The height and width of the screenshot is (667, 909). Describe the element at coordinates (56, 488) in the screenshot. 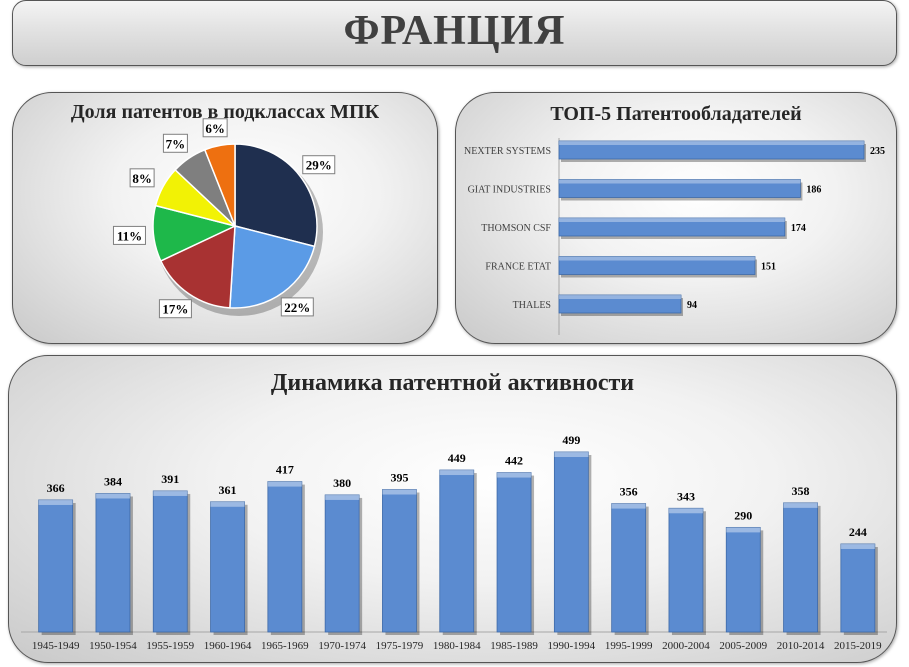

I see `dynamics-value-label: 366` at that location.